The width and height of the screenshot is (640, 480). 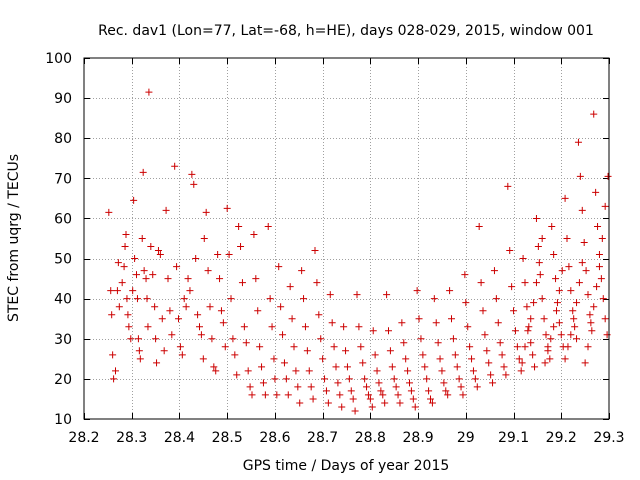 What do you see at coordinates (58, 59) in the screenshot?
I see `y-tick-label: 100` at bounding box center [58, 59].